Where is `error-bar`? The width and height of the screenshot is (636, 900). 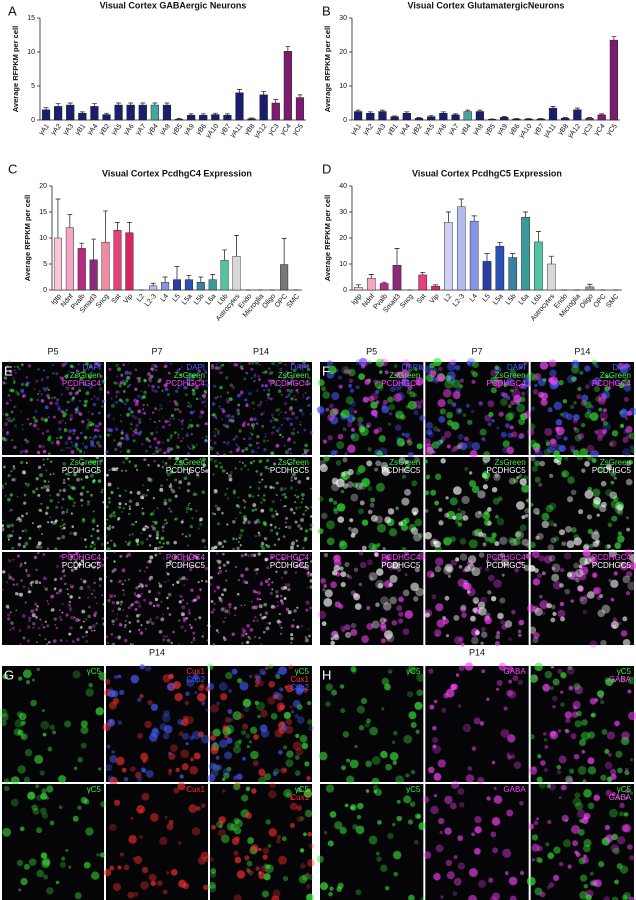
error-bar is located at coordinates (105, 226).